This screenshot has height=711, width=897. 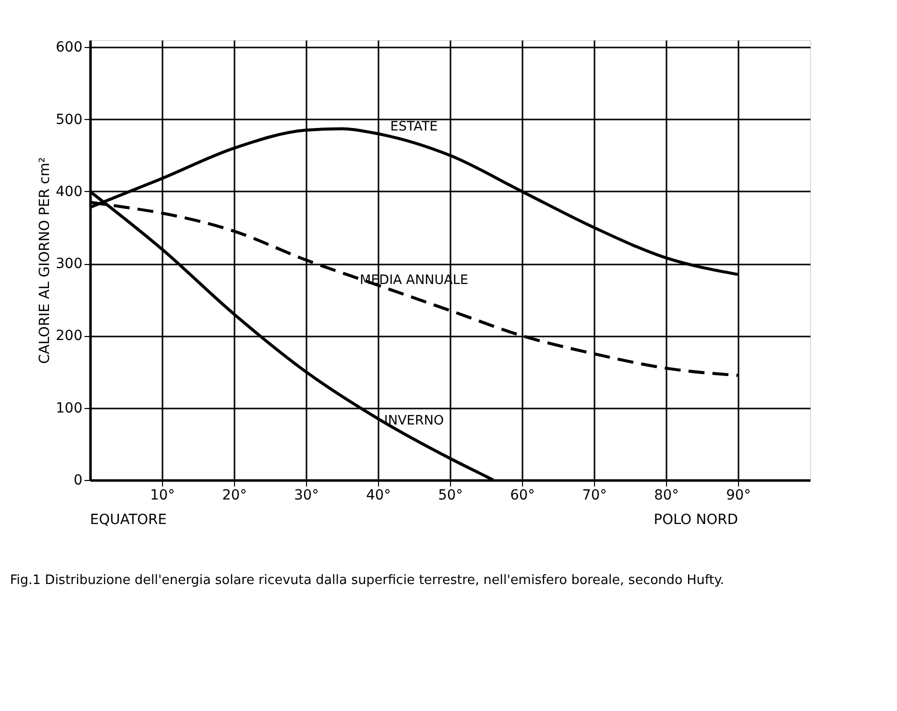 What do you see at coordinates (128, 520) in the screenshot?
I see `text: EQUATORE` at bounding box center [128, 520].